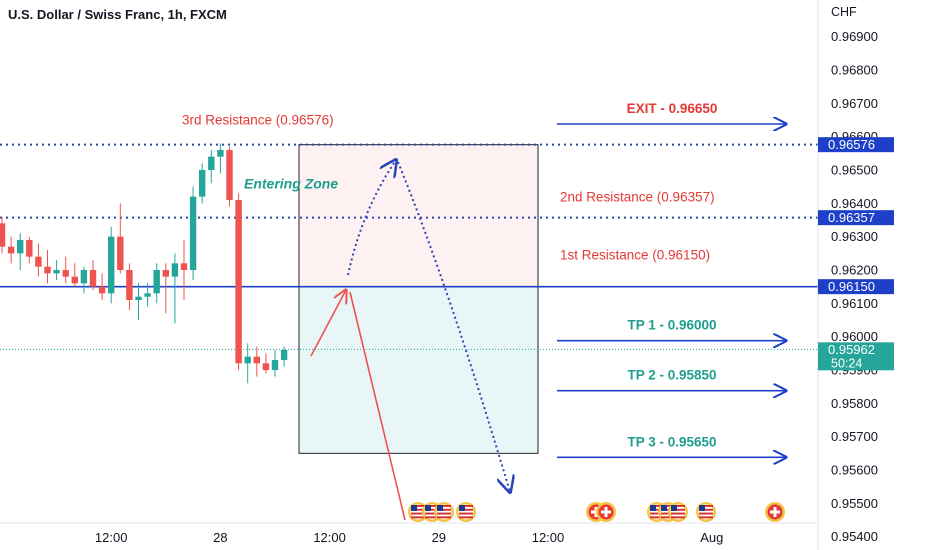 This screenshot has height=550, width=932. What do you see at coordinates (854, 270) in the screenshot?
I see `y-tick-label: 0.96200` at bounding box center [854, 270].